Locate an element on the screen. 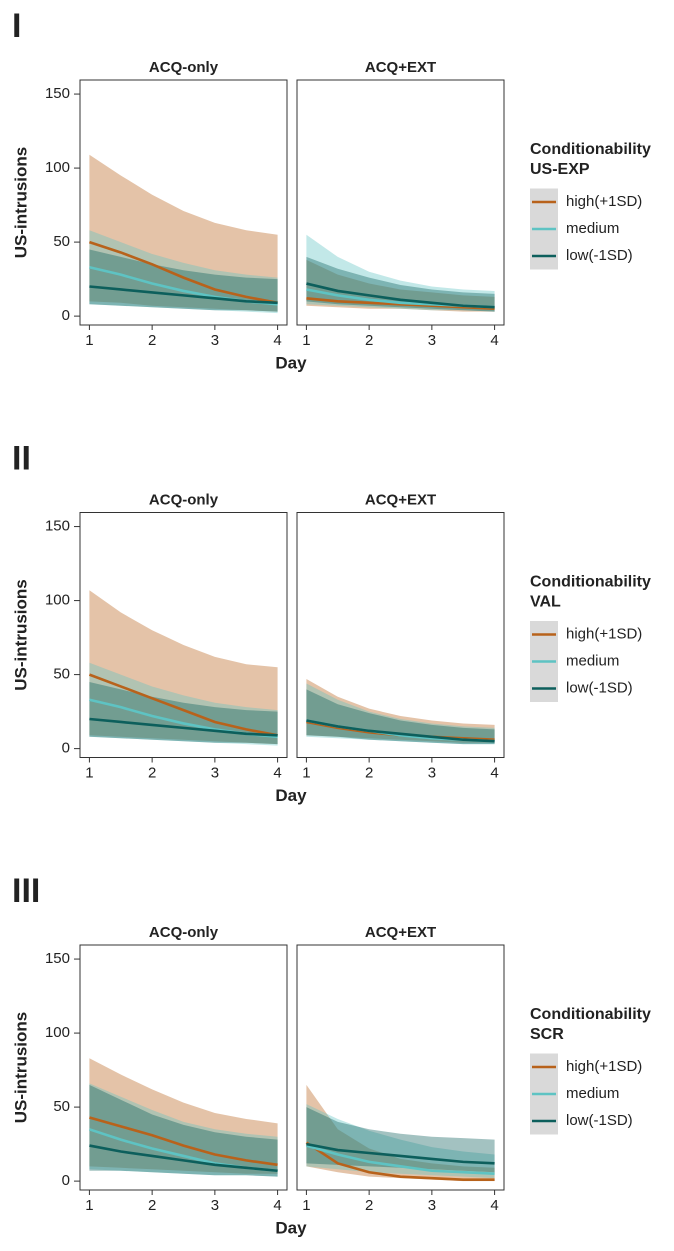 This screenshot has height=1251, width=674. legend-subtitle: VAL is located at coordinates (545, 602).